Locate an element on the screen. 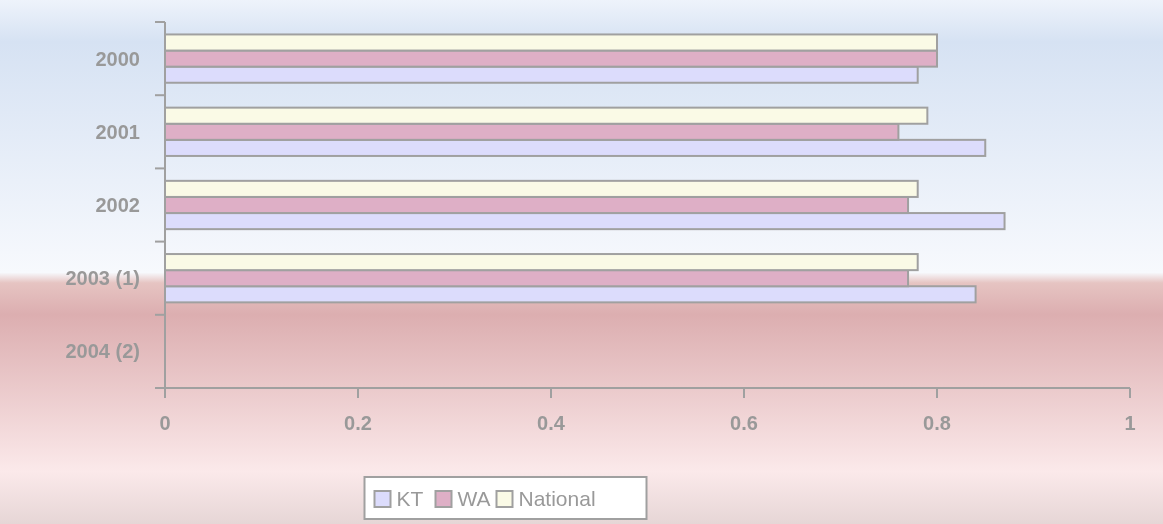 This screenshot has width=1163, height=524. x-tick-label: 0.8 is located at coordinates (937, 423).